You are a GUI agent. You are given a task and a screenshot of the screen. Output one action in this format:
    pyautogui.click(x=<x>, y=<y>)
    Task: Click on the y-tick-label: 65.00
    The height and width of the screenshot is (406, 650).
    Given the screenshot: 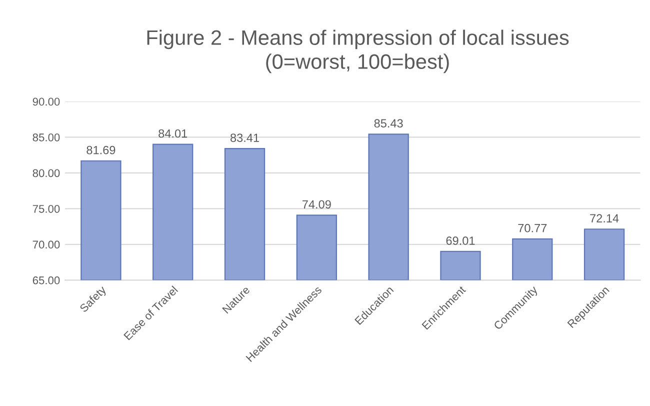 What is the action you would take?
    pyautogui.click(x=46, y=280)
    